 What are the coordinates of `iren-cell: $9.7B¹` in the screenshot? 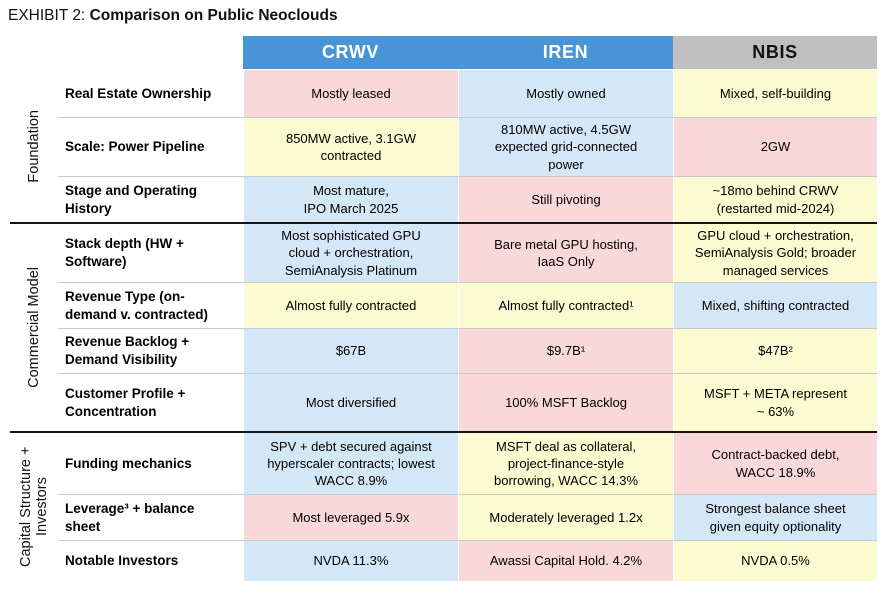 It's located at (565, 351).